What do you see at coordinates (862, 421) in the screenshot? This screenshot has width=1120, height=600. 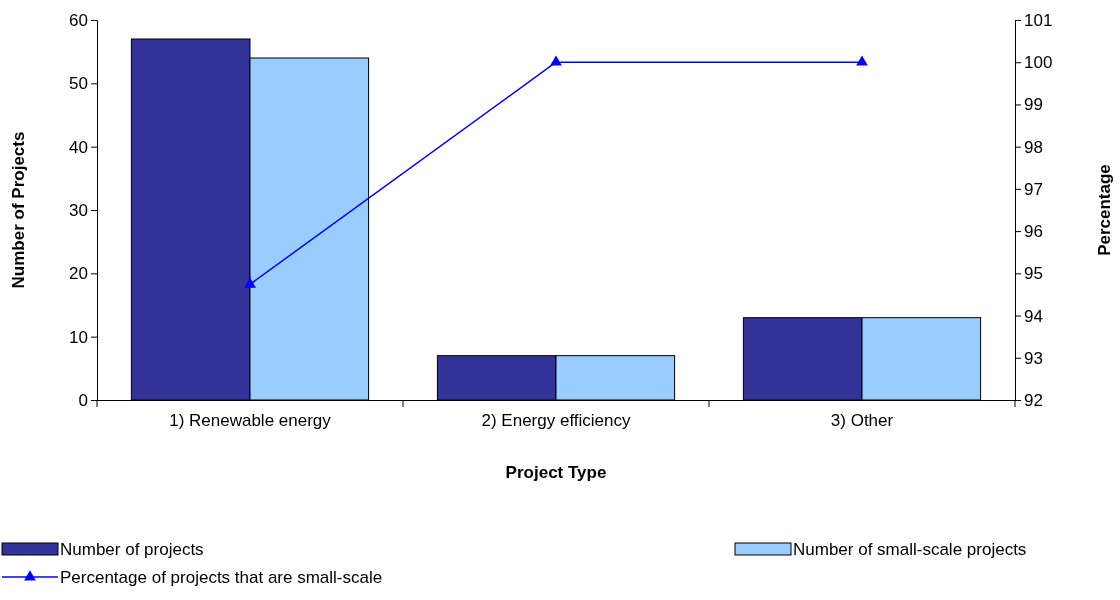 I see `x-tick-label: 3) Other` at bounding box center [862, 421].